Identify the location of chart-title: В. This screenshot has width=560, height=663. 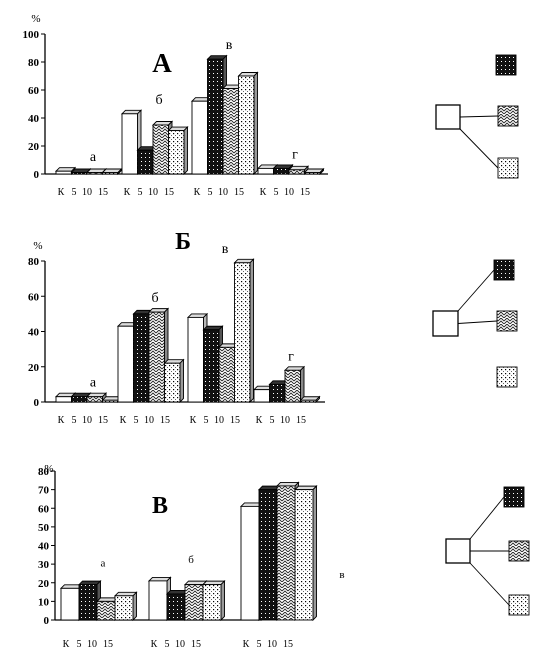
(160, 506).